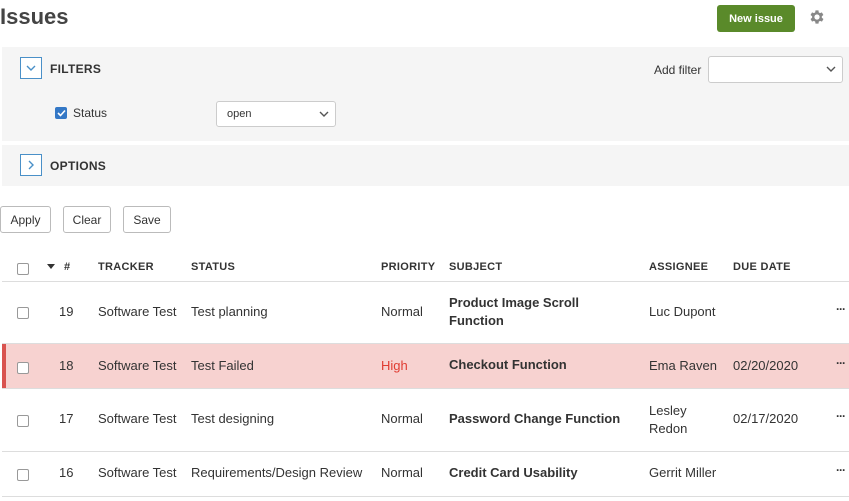 The height and width of the screenshot is (501, 849). Describe the element at coordinates (394, 365) in the screenshot. I see `issue-priority: High` at that location.